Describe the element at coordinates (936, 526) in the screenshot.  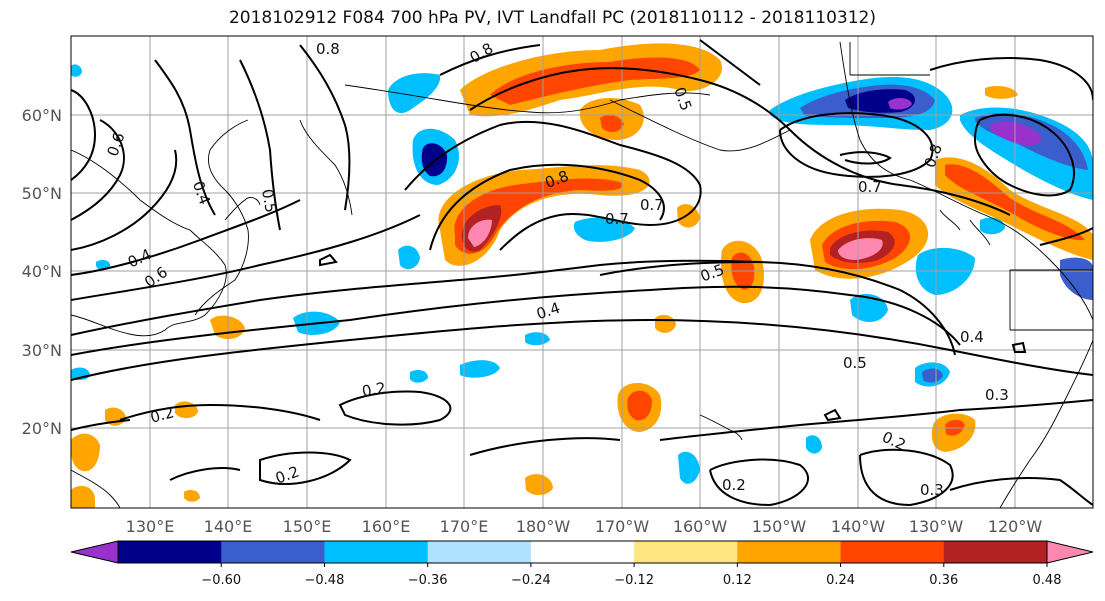
I see `longitude-label: 130°W` at that location.